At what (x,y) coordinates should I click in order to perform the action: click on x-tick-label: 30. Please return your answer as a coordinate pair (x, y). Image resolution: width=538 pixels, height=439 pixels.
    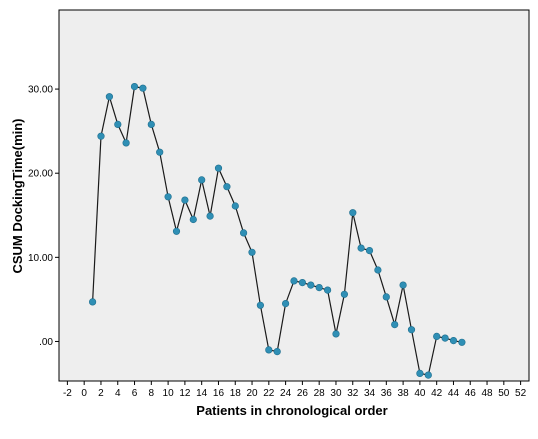
    Looking at the image, I should click on (336, 393).